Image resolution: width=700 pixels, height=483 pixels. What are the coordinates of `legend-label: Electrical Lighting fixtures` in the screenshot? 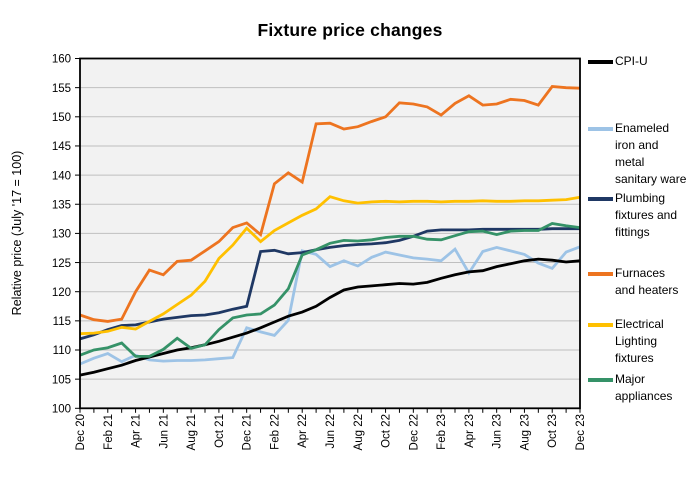 It's located at (639, 341).